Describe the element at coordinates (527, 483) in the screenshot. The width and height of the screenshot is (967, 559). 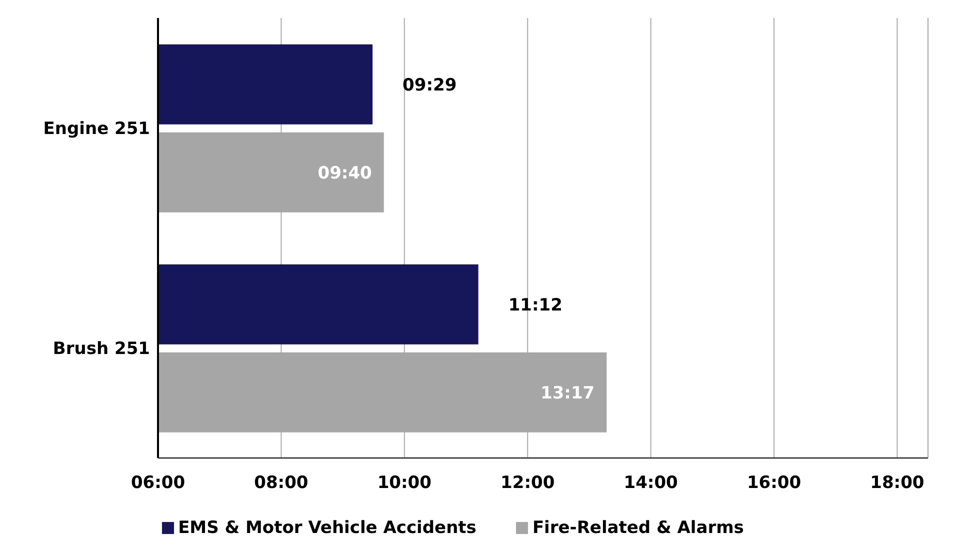
I see `x-tick-label: 12:00` at that location.